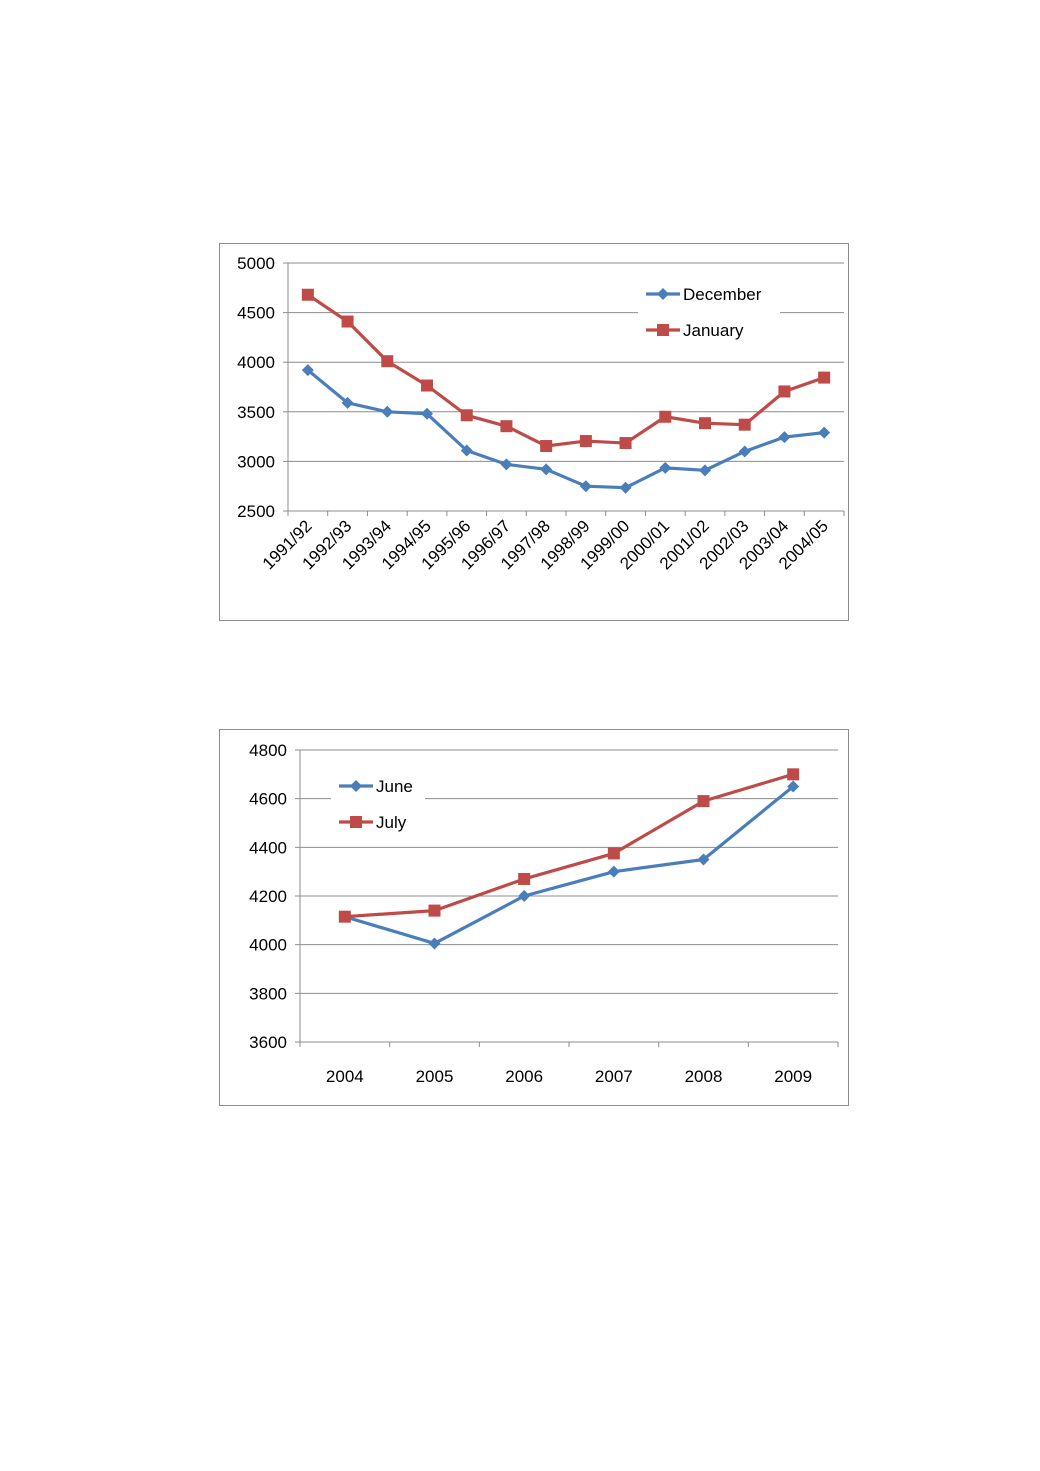  I want to click on legend-label: July, so click(391, 822).